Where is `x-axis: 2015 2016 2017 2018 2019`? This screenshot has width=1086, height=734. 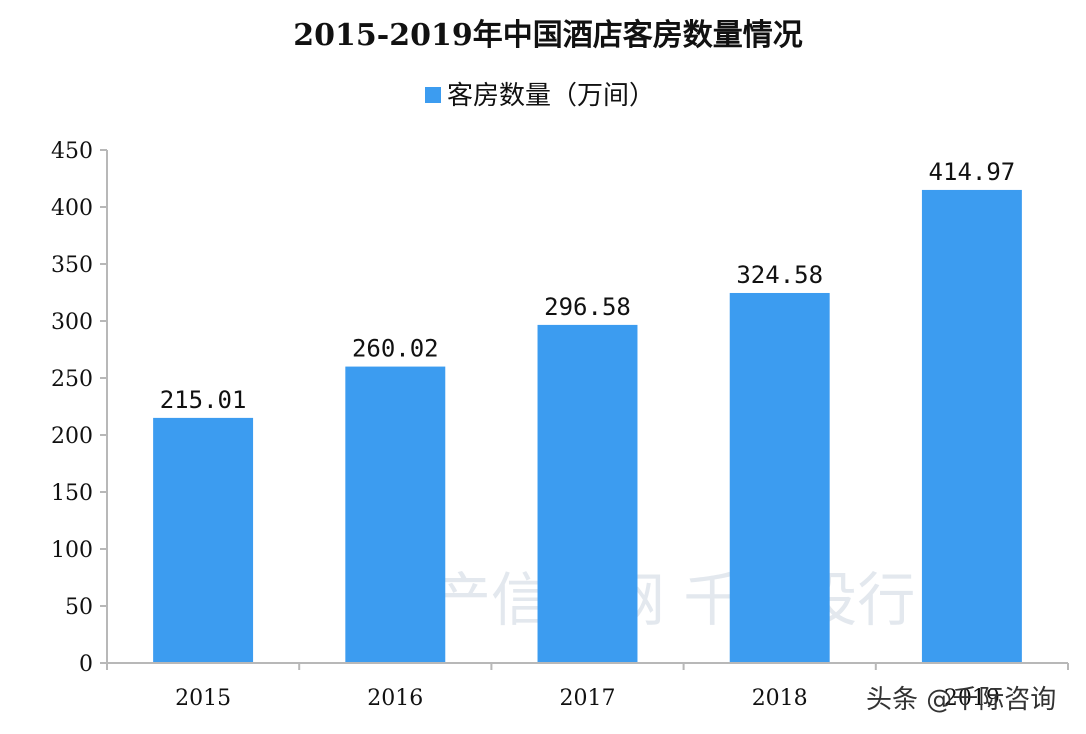
x-axis: 2015 2016 2017 2018 2019 is located at coordinates (587, 687).